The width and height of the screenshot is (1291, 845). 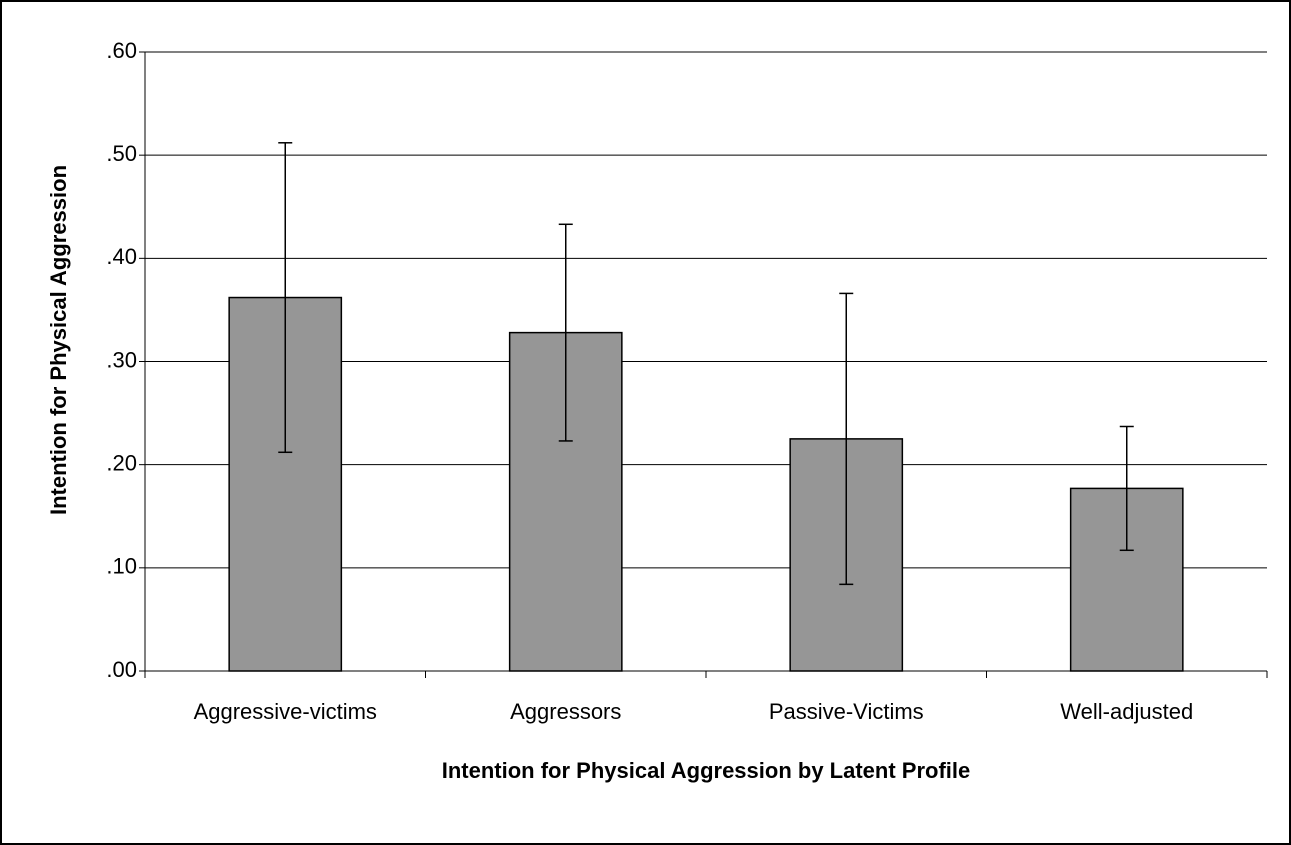 I want to click on y-tick-label: .20, so click(x=121, y=462).